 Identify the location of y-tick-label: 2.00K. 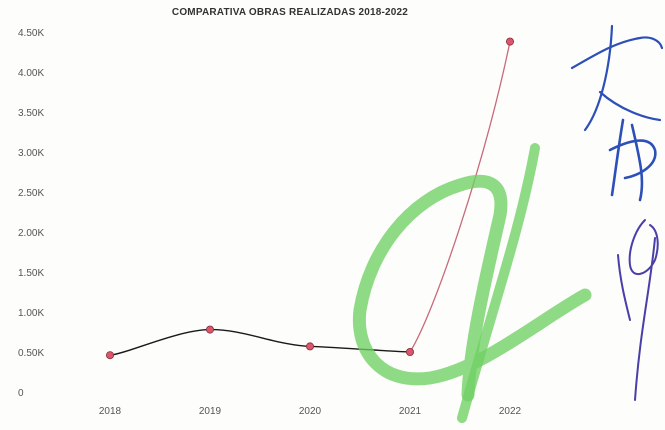
(31, 233).